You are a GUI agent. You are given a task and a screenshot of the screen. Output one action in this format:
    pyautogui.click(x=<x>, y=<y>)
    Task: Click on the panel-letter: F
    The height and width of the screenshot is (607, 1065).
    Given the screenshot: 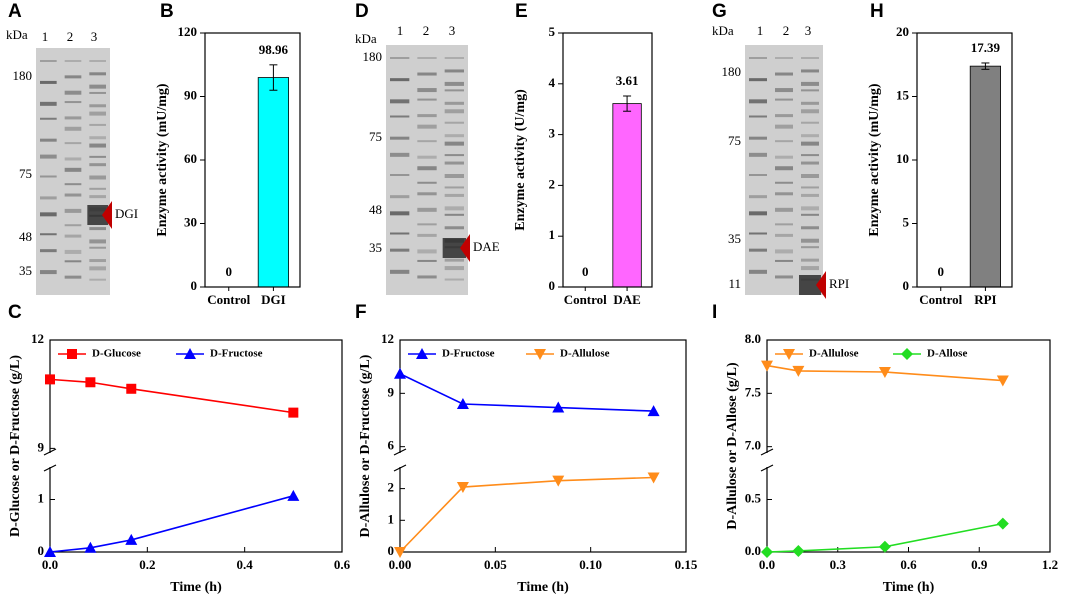 What is the action you would take?
    pyautogui.click(x=361, y=312)
    